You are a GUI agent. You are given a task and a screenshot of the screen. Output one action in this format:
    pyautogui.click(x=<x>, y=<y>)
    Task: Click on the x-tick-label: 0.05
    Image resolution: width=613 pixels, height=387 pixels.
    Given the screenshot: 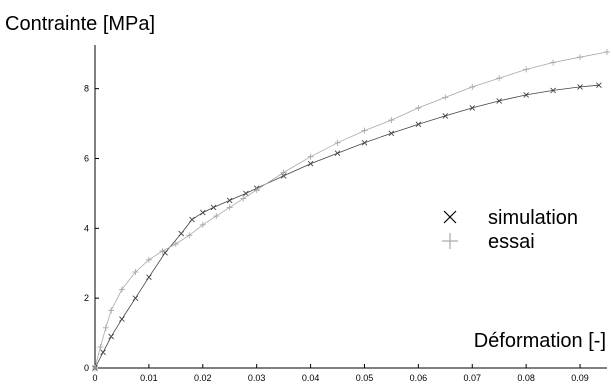 What is the action you would take?
    pyautogui.click(x=365, y=378)
    